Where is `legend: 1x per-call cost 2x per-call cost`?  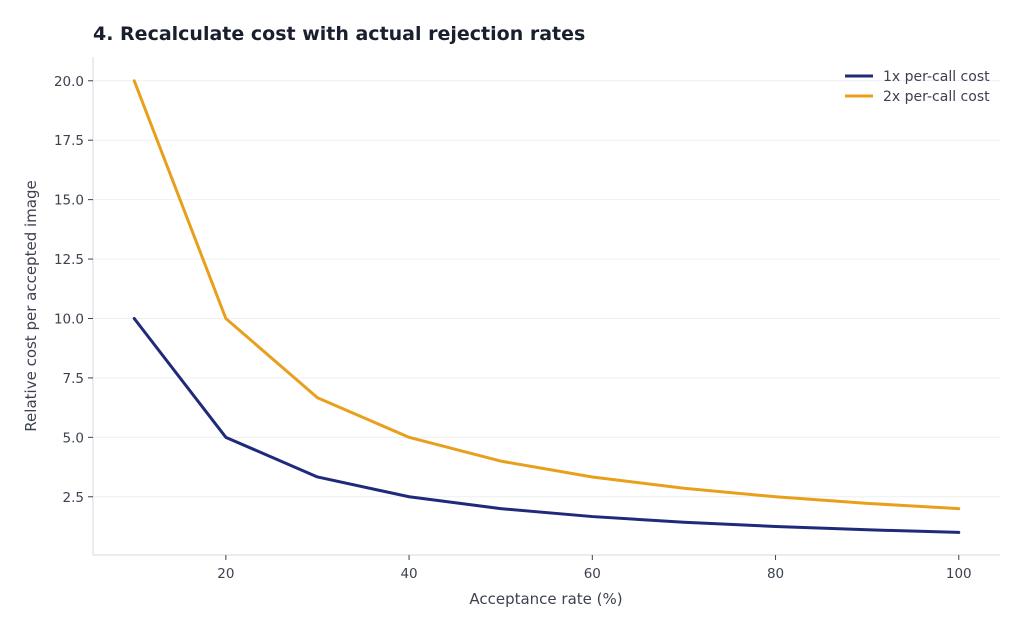 legend: 1x per-call cost 2x per-call cost is located at coordinates (917, 87).